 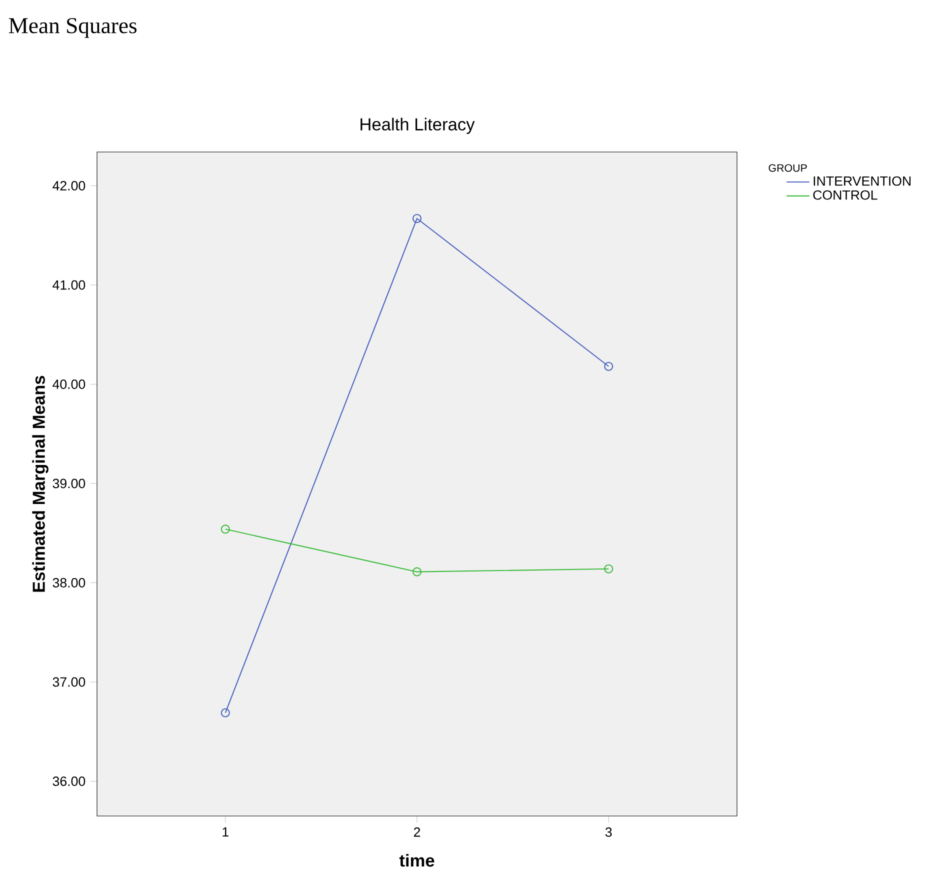 I want to click on y-tick-label: 37.00, so click(x=69, y=682).